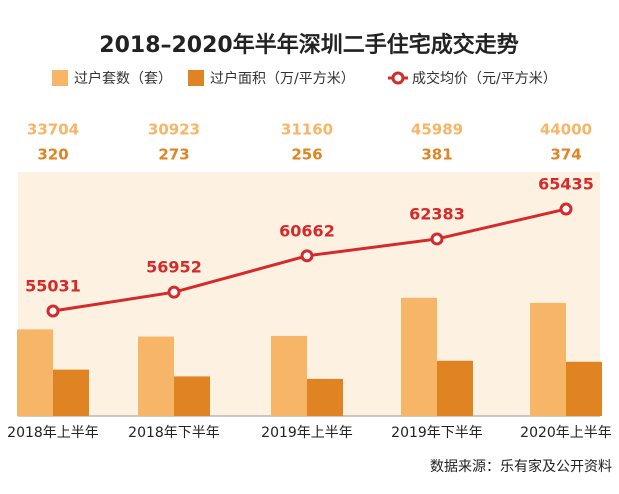 The height and width of the screenshot is (494, 619). What do you see at coordinates (566, 433) in the screenshot?
I see `x-tick-label: 2020年上半年` at bounding box center [566, 433].